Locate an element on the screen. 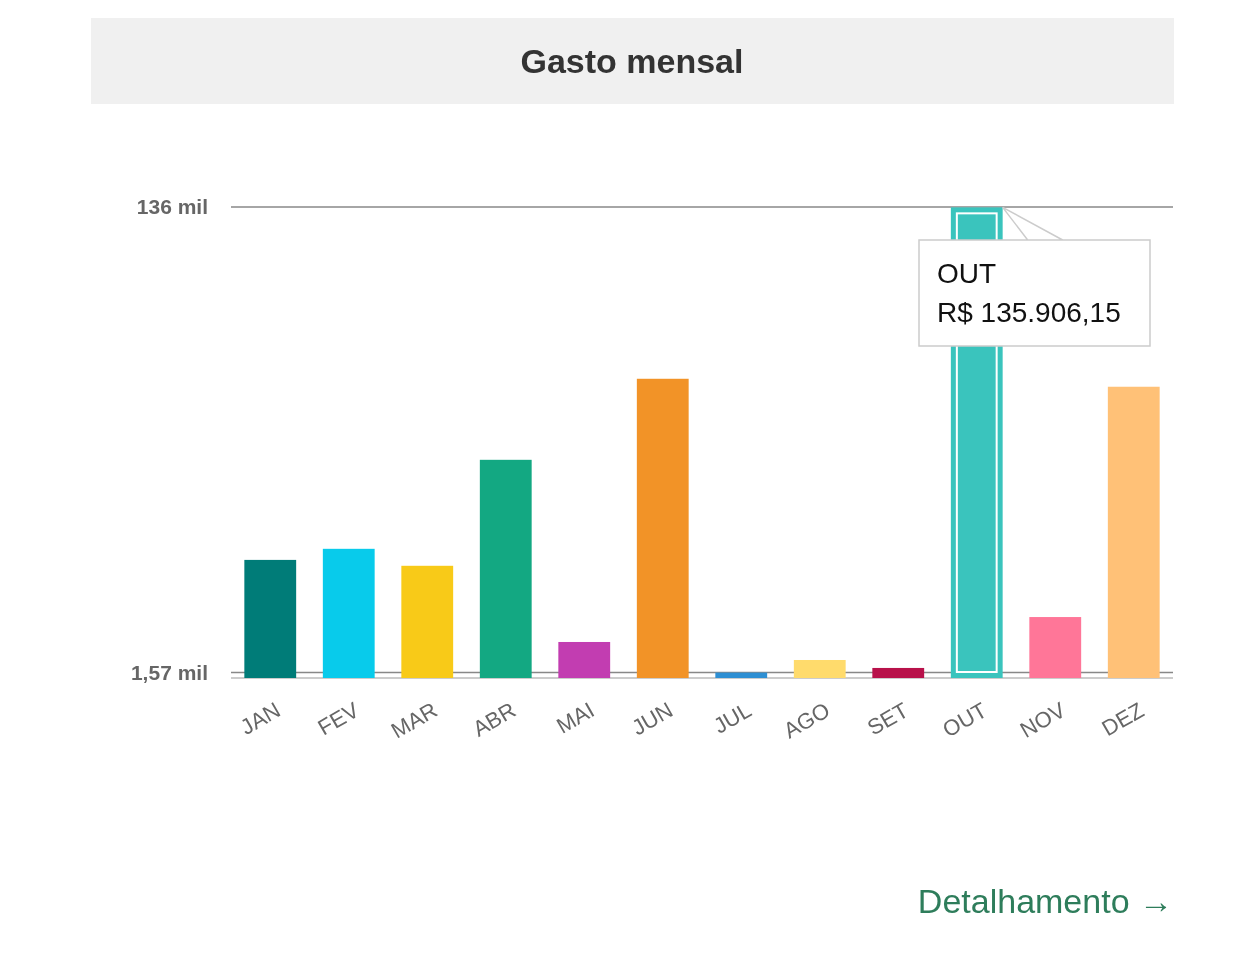 This screenshot has height=959, width=1235. x-tick-label: SET is located at coordinates (888, 719).